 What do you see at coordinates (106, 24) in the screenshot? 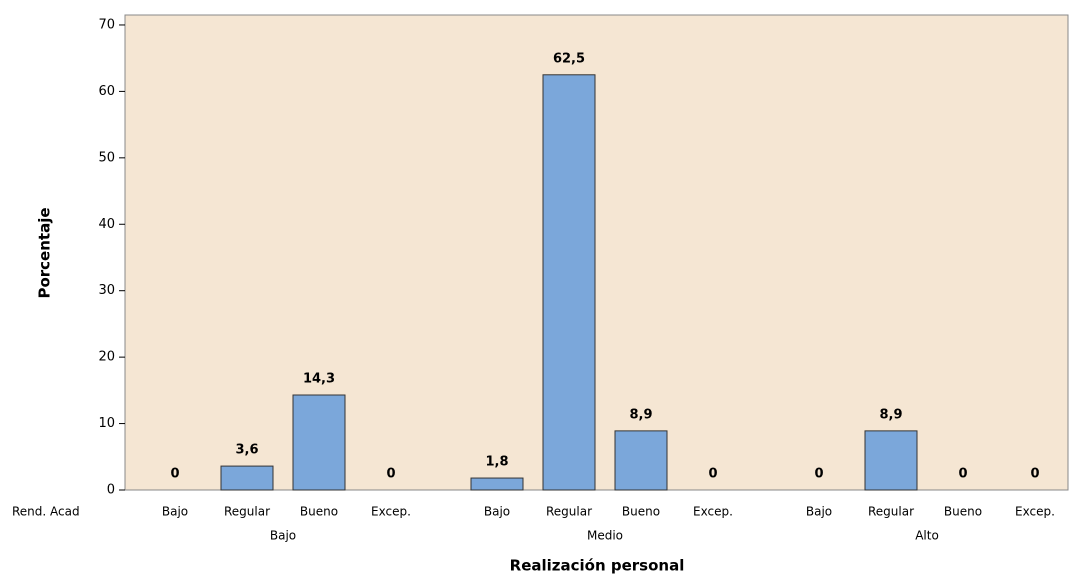
I see `y-tick-label: 70` at bounding box center [106, 24].